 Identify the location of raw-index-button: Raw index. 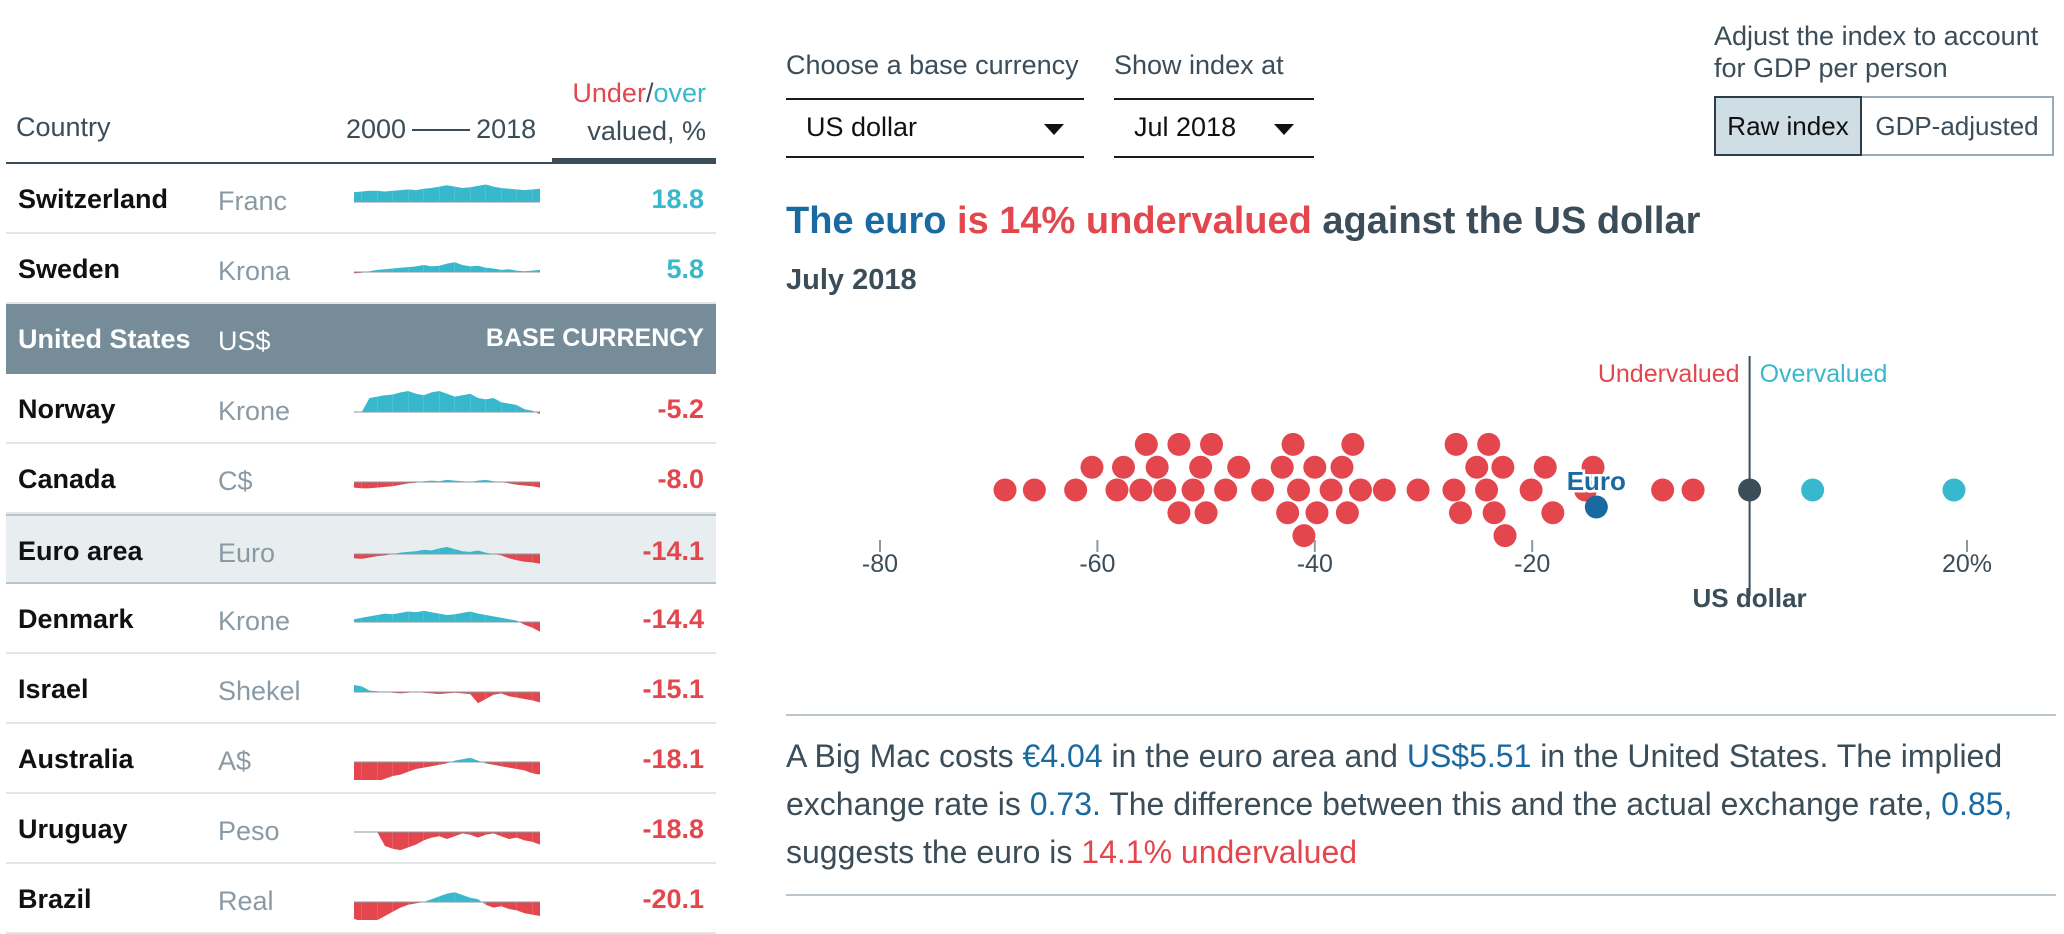
(1788, 126).